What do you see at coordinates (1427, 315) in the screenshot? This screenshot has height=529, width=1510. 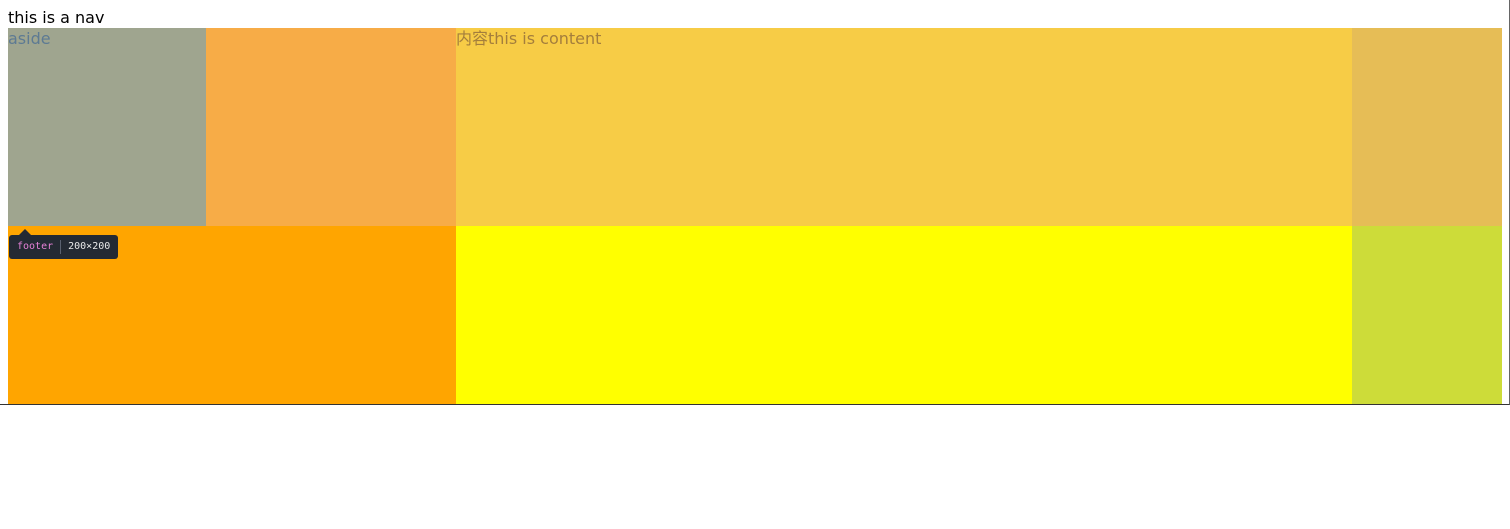 I see `right-bottom-block` at bounding box center [1427, 315].